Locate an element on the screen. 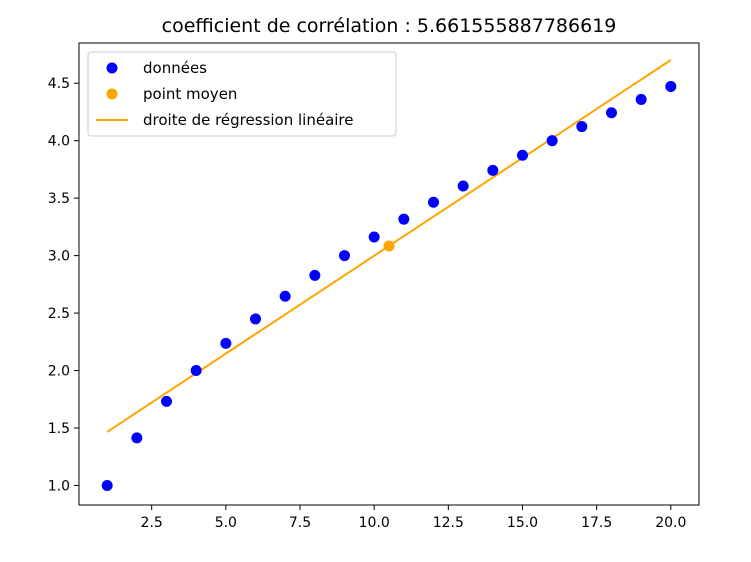 This screenshot has width=751, height=562. y-tick-label: 1.0 is located at coordinates (59, 486).